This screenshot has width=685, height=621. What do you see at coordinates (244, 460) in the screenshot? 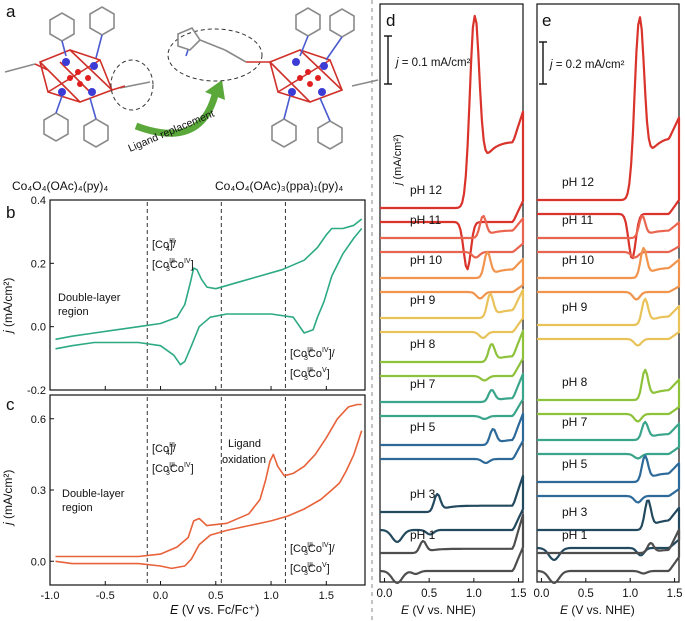
I see `c-ligand-ox-2: oxidation` at bounding box center [244, 460].